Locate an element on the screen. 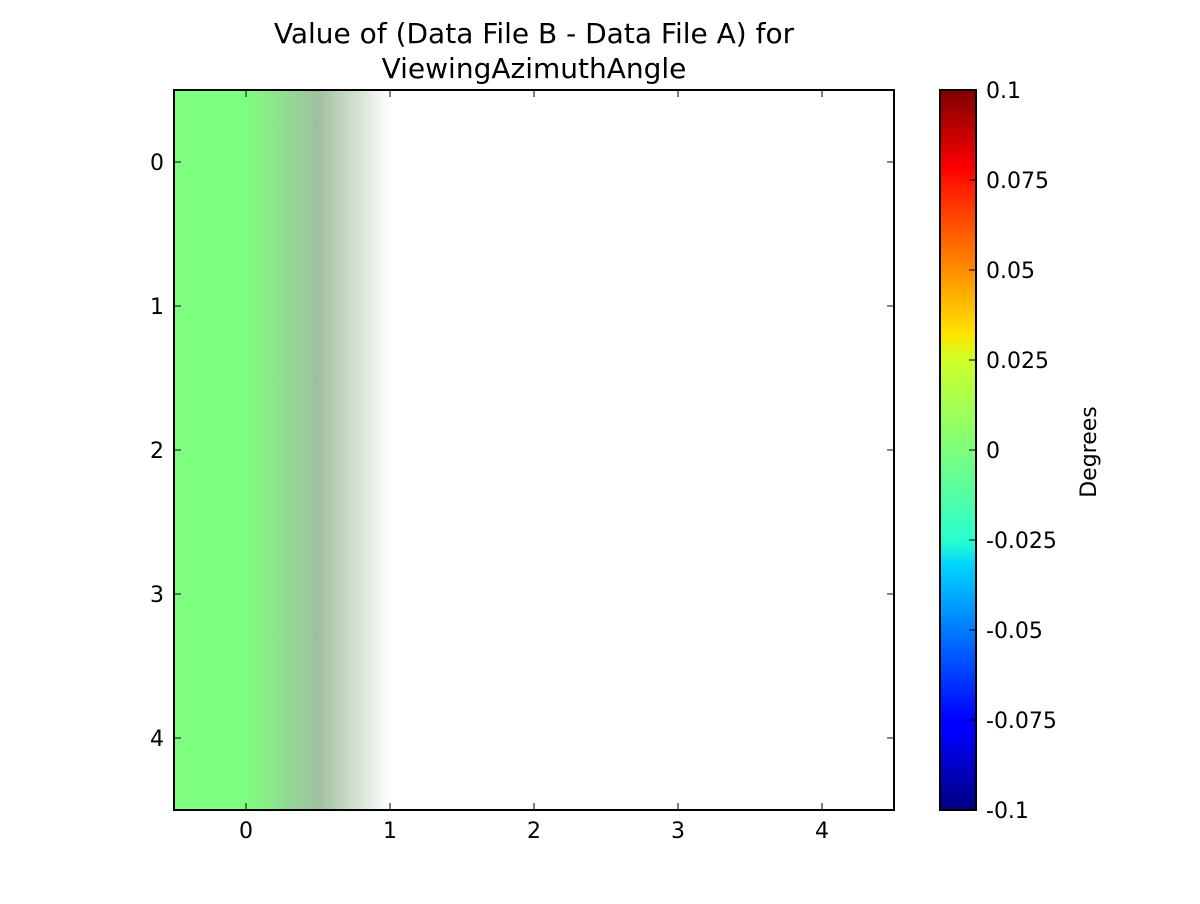 Image resolution: width=1200 pixels, height=904 pixels. x-tick-label: 4 is located at coordinates (822, 831).